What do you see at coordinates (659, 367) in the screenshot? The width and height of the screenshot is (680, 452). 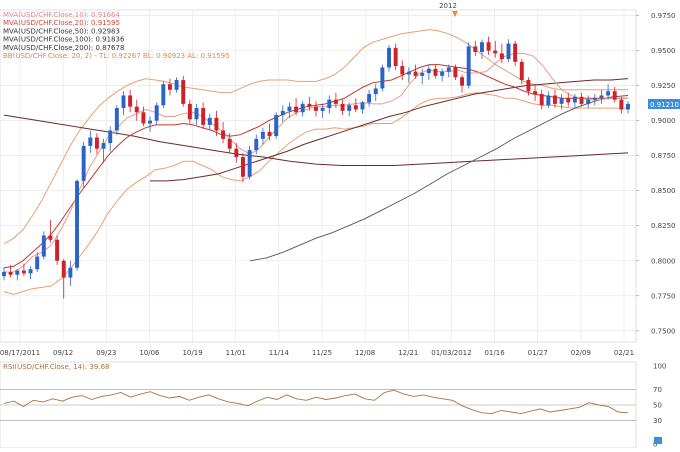 I see `rsi-tick-label: 100` at bounding box center [659, 367].